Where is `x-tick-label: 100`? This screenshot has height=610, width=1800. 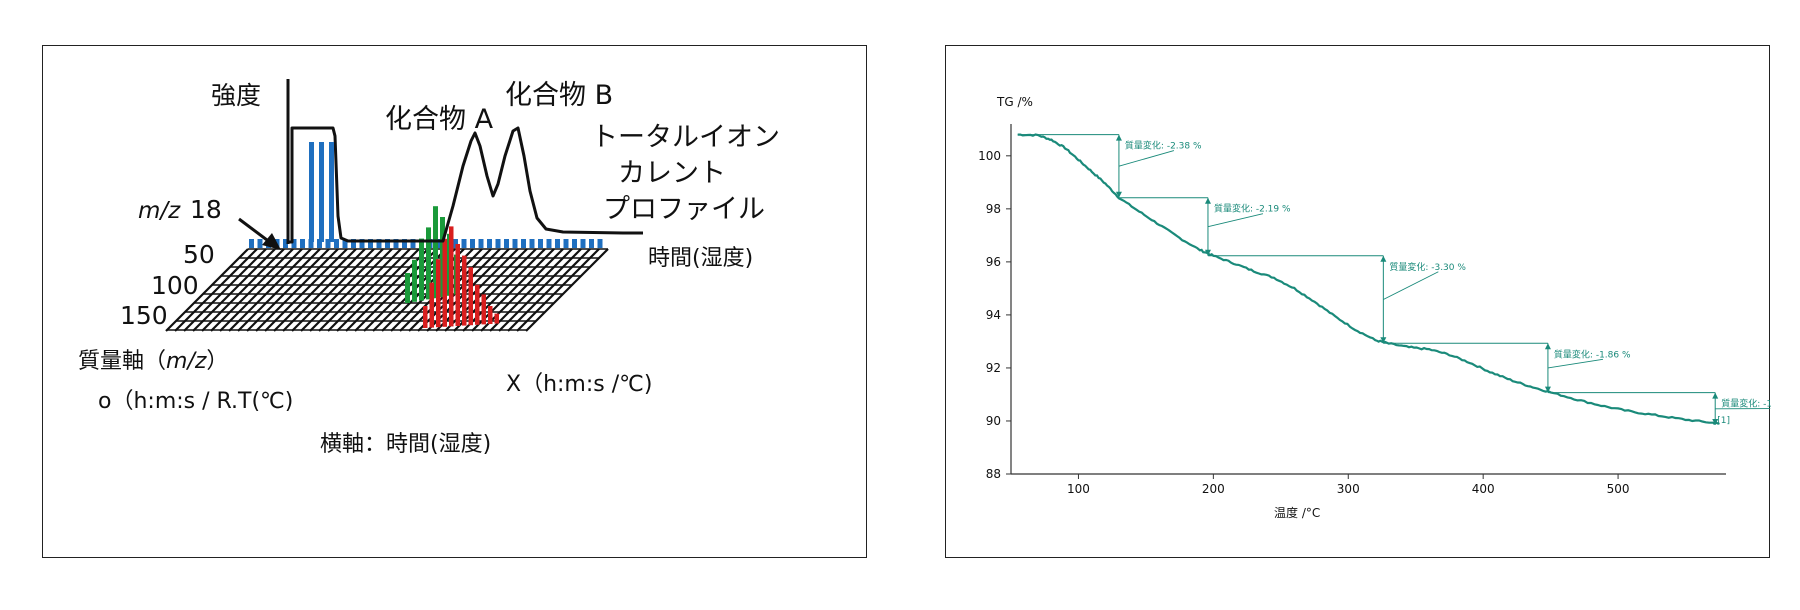
x-tick-label: 100 is located at coordinates (1078, 489).